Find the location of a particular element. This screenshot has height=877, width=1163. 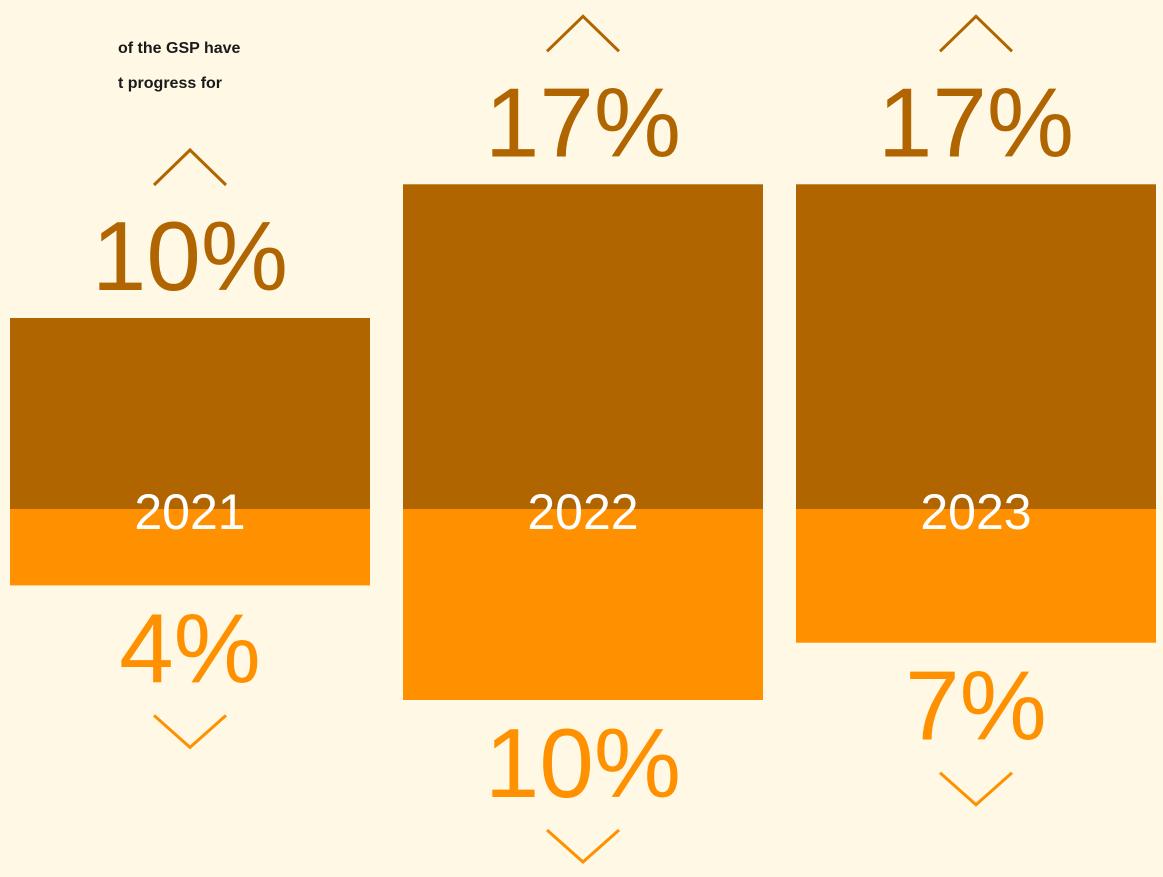

value-label-down: 10% is located at coordinates (583, 763).